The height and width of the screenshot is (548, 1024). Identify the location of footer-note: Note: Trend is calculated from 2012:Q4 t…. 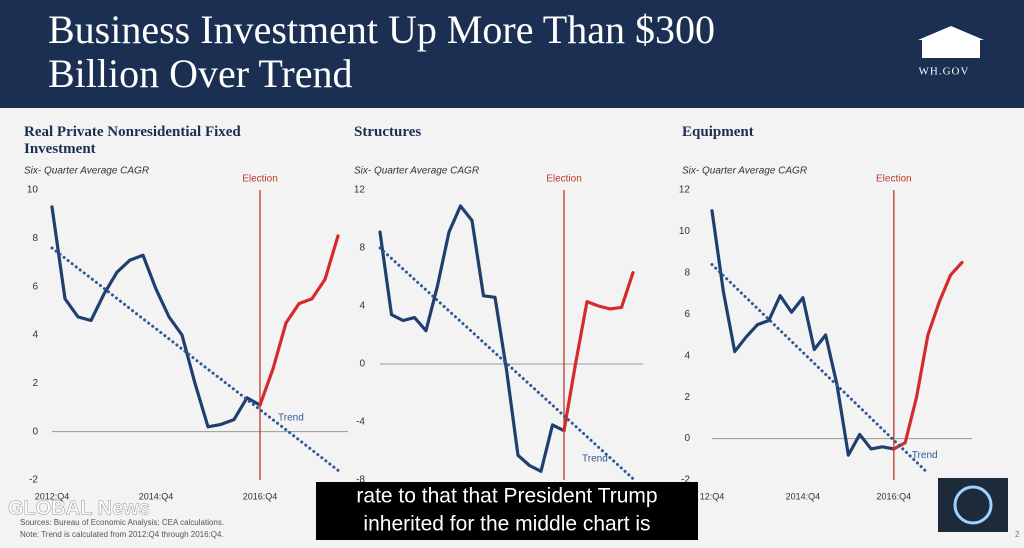
(122, 534).